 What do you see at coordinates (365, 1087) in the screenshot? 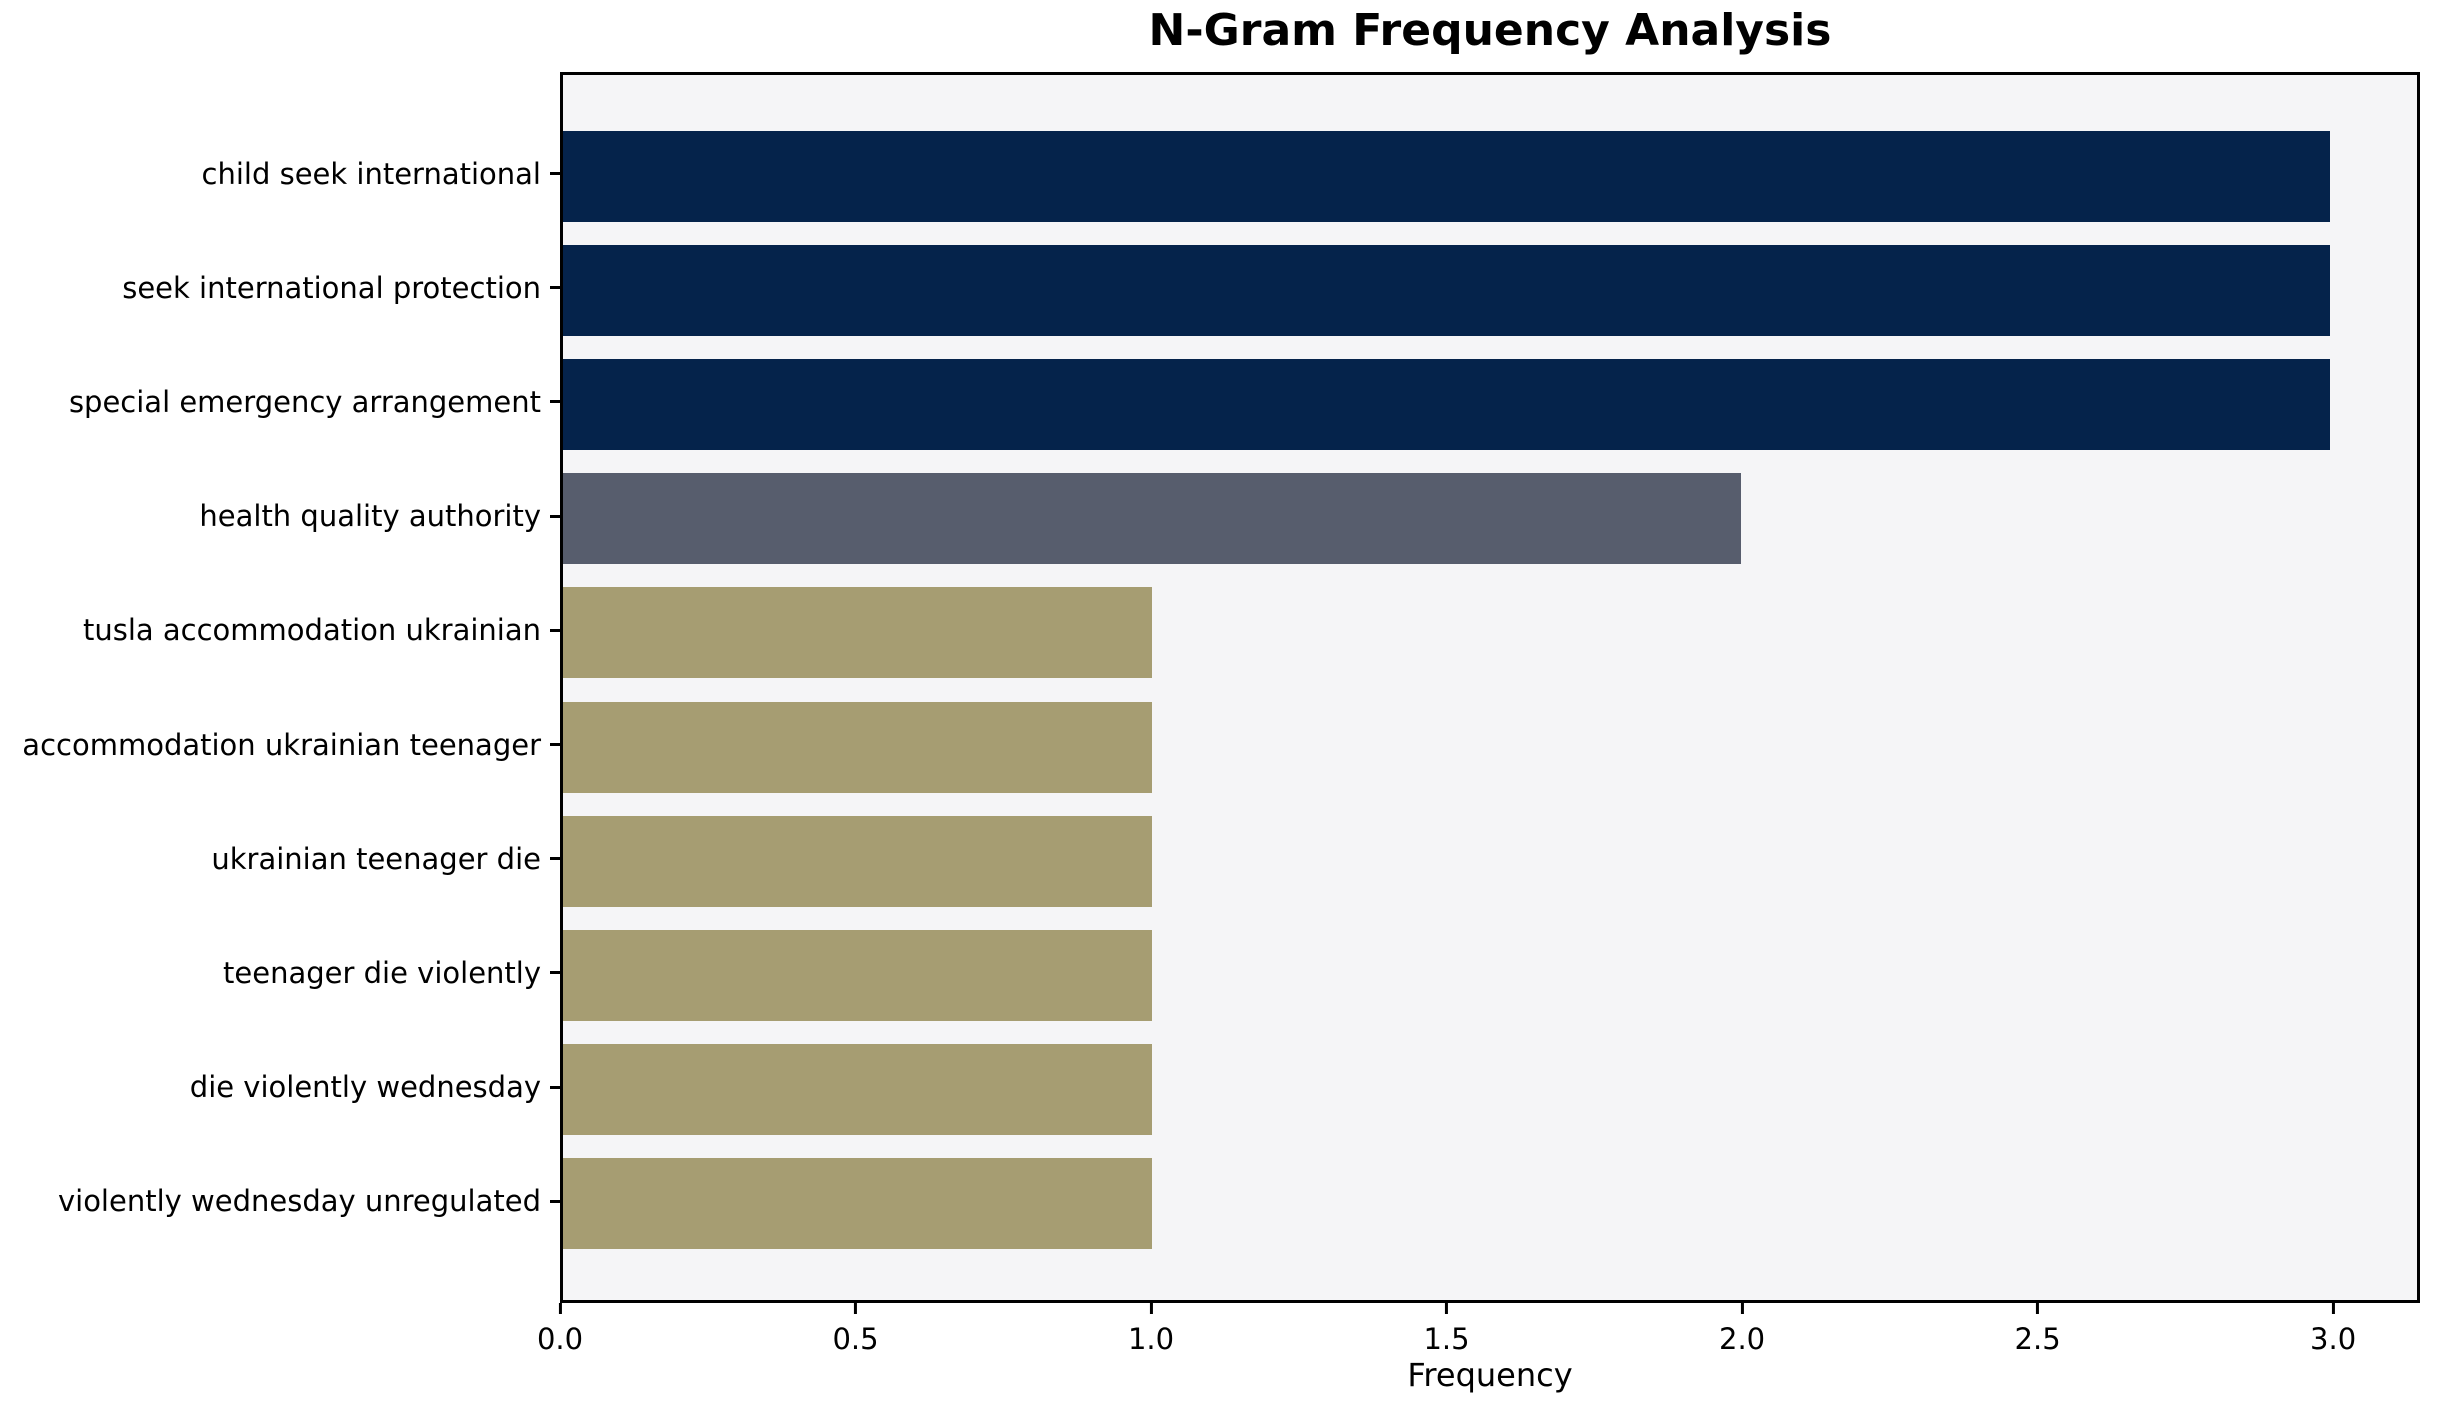
I see `y-tick-label: die violently wednesday` at bounding box center [365, 1087].